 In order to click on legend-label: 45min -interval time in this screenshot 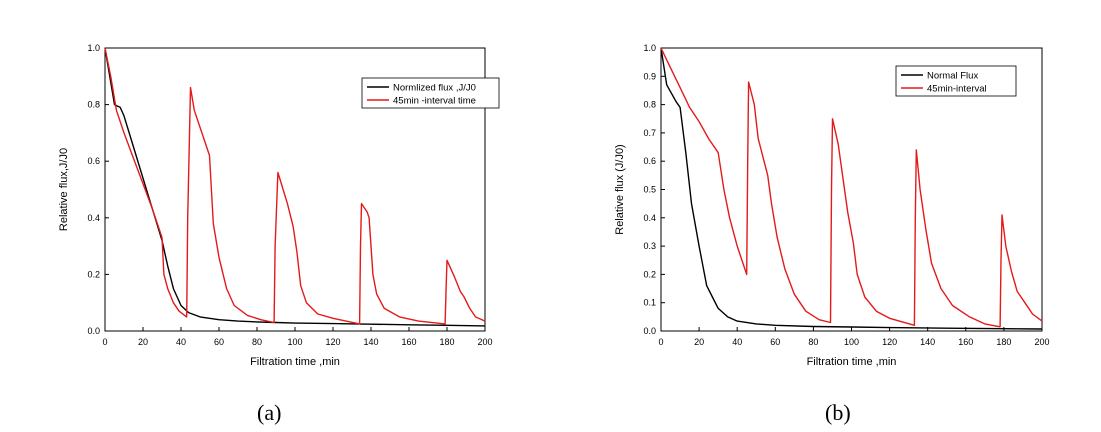, I will do `click(434, 101)`.